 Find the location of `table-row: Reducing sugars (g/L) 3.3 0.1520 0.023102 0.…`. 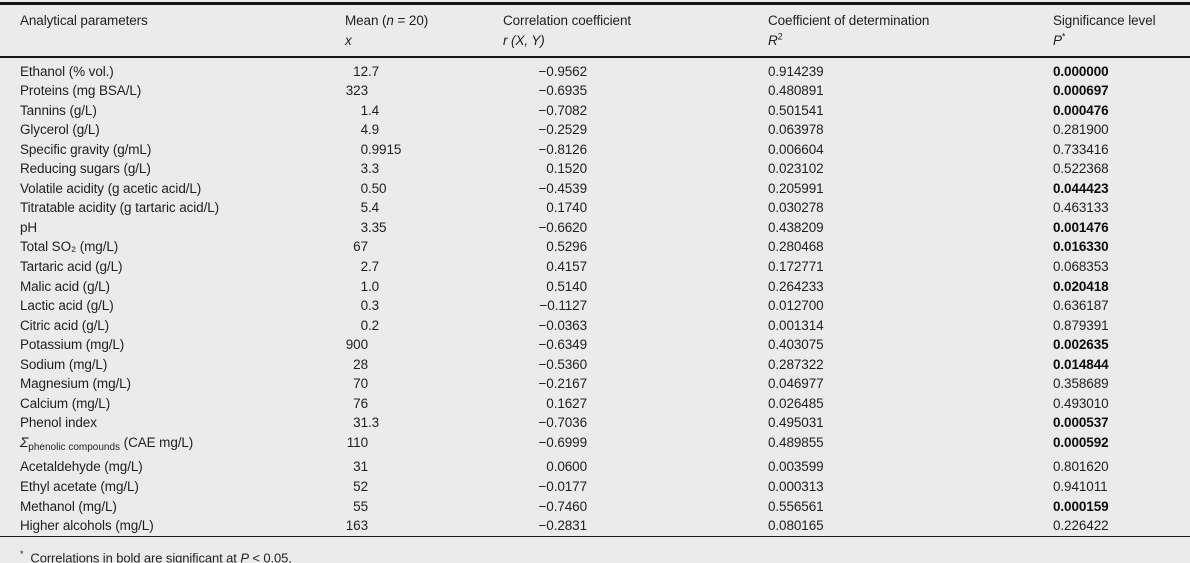

table-row: Reducing sugars (g/L) 3.3 0.1520 0.023102 0.… is located at coordinates (595, 169).